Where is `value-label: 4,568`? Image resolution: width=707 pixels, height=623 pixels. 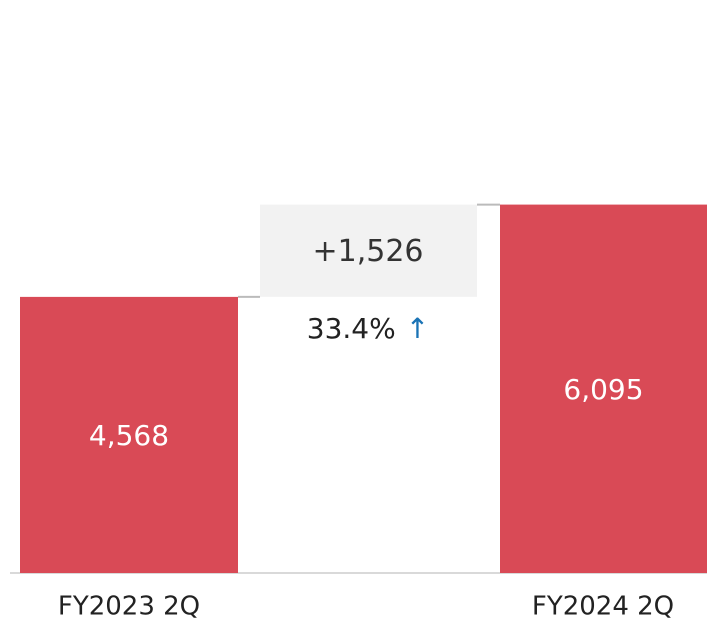 value-label: 4,568 is located at coordinates (129, 435).